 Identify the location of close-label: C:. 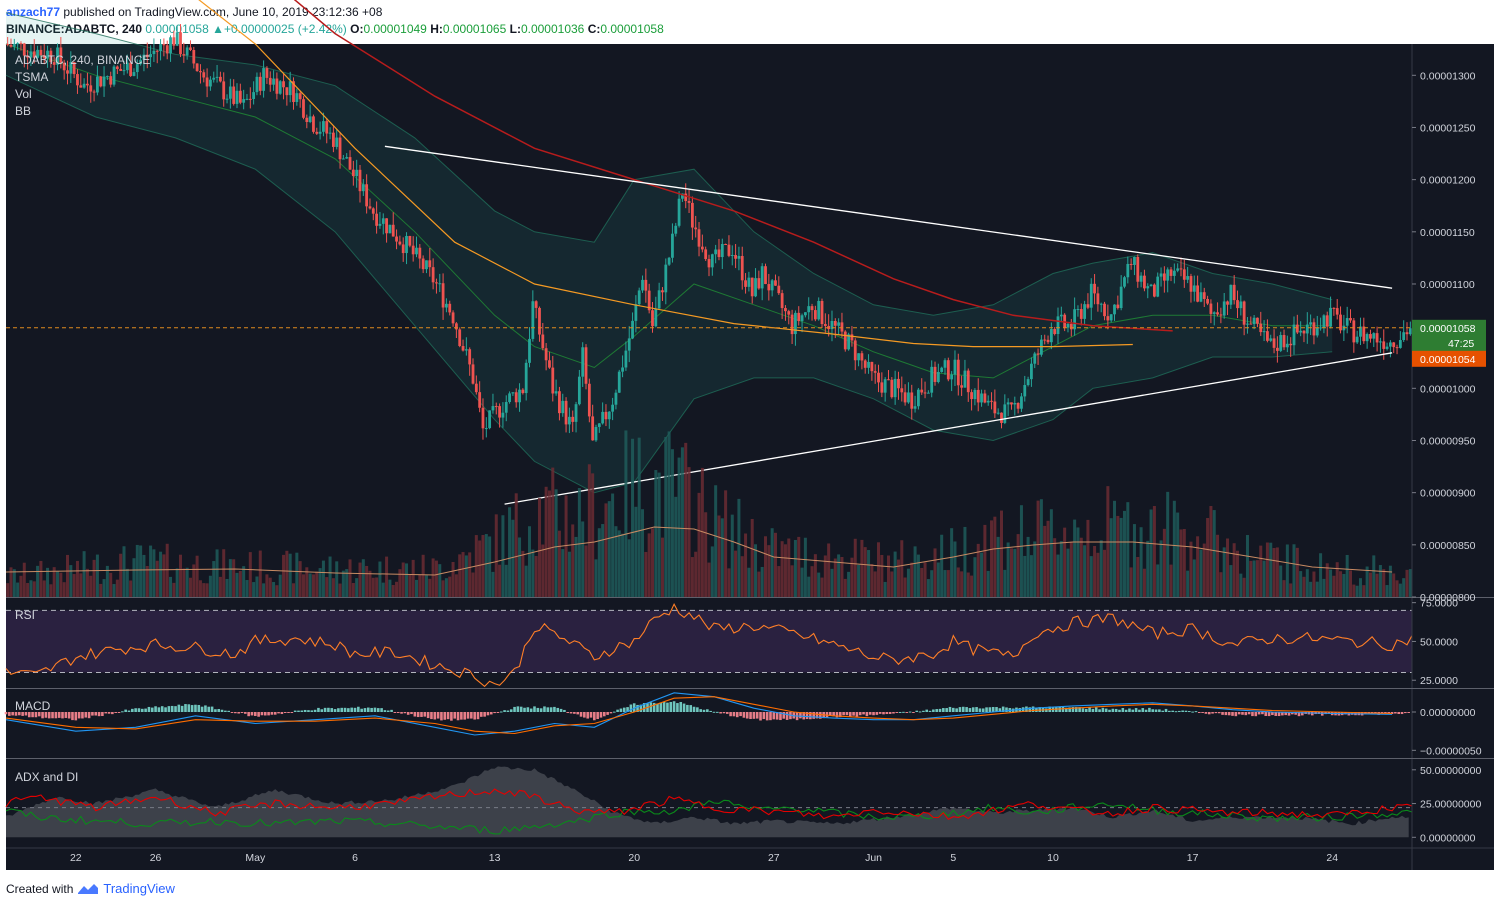
(594, 29).